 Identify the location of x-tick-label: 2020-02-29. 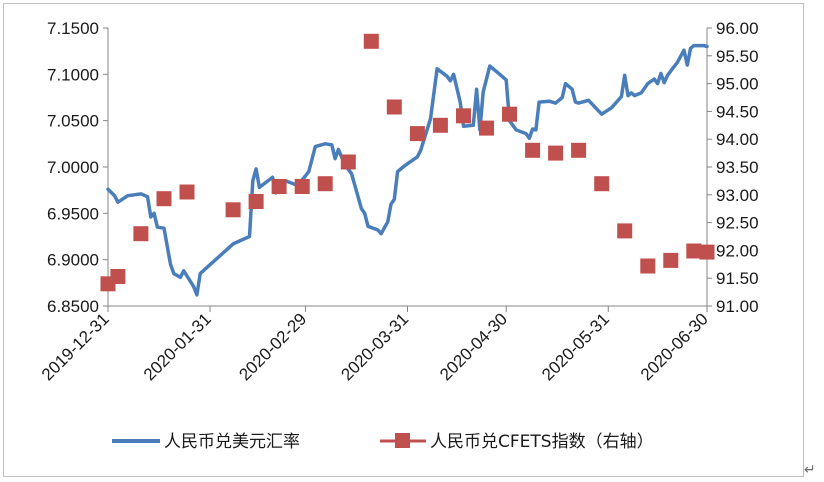
(272, 346).